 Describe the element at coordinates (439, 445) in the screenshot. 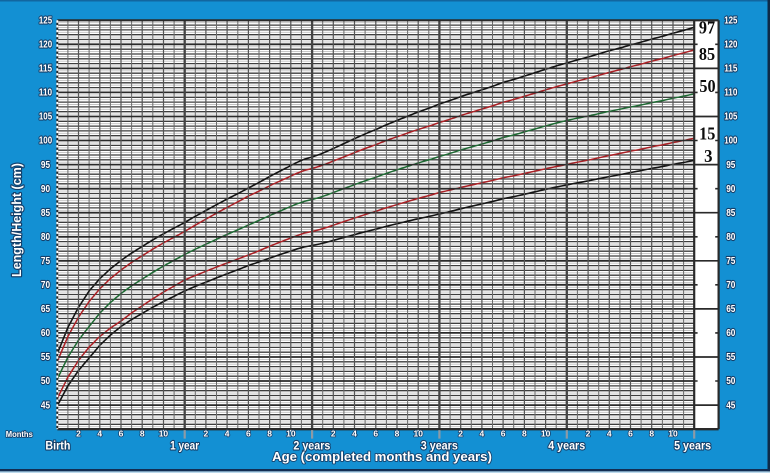

I see `svg-text: 3 years` at that location.